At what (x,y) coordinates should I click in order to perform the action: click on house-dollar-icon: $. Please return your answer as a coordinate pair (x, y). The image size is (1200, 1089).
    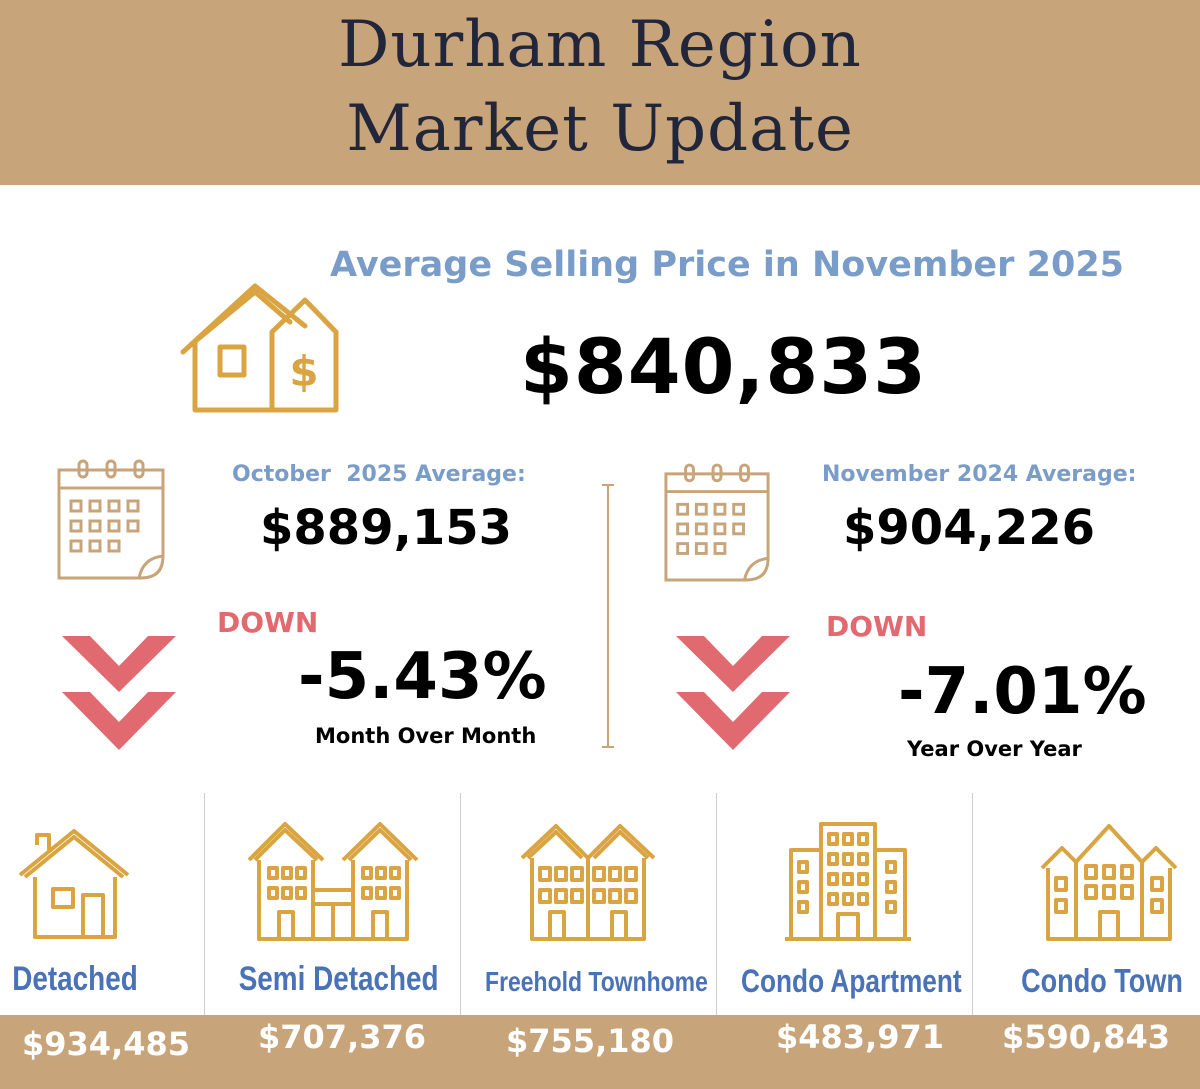
    Looking at the image, I should click on (259, 348).